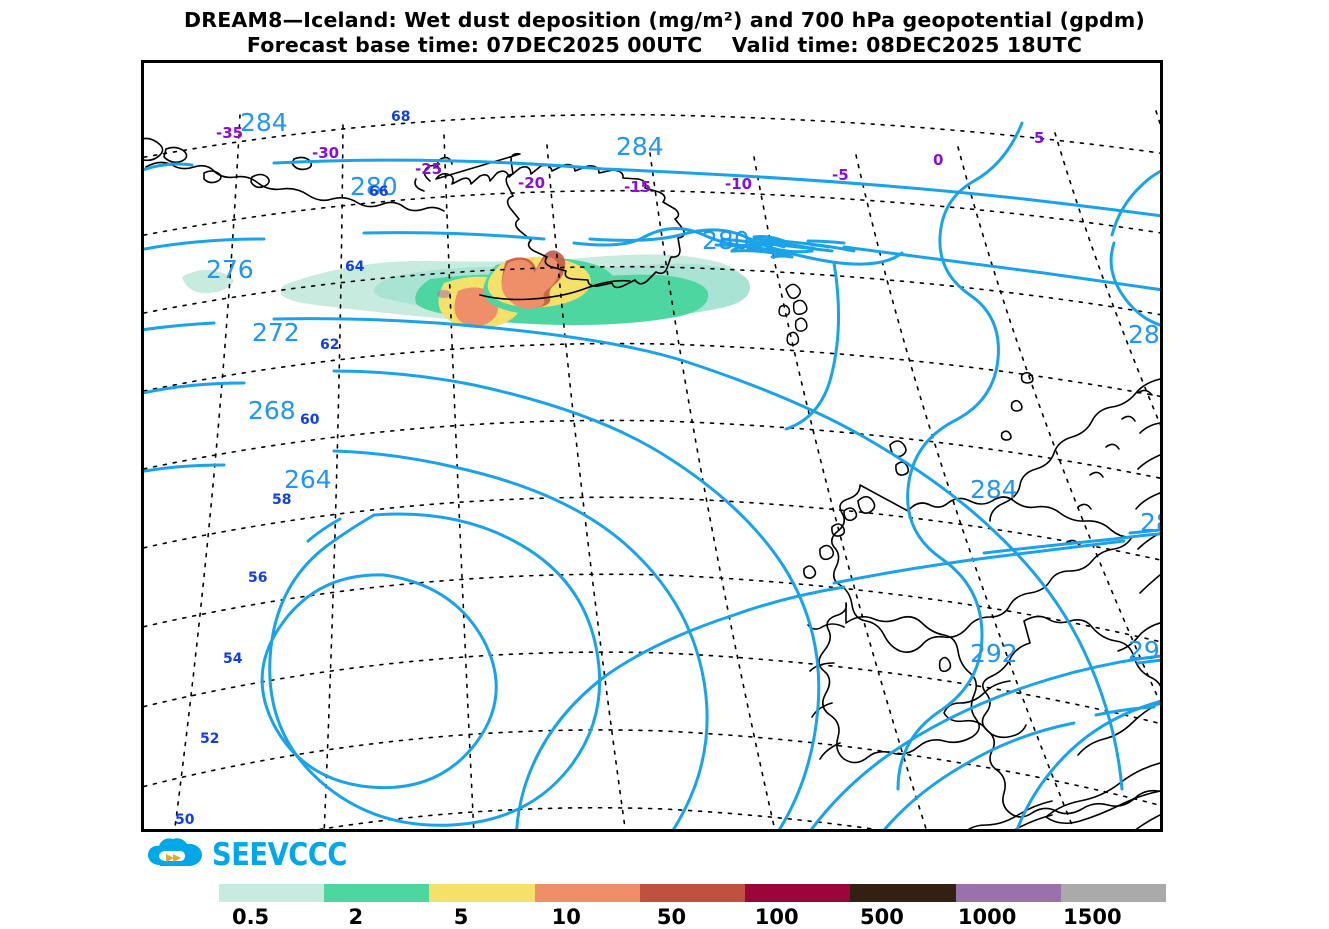 The height and width of the screenshot is (929, 1329). I want to click on colorbar-tick-label: 1000, so click(987, 917).